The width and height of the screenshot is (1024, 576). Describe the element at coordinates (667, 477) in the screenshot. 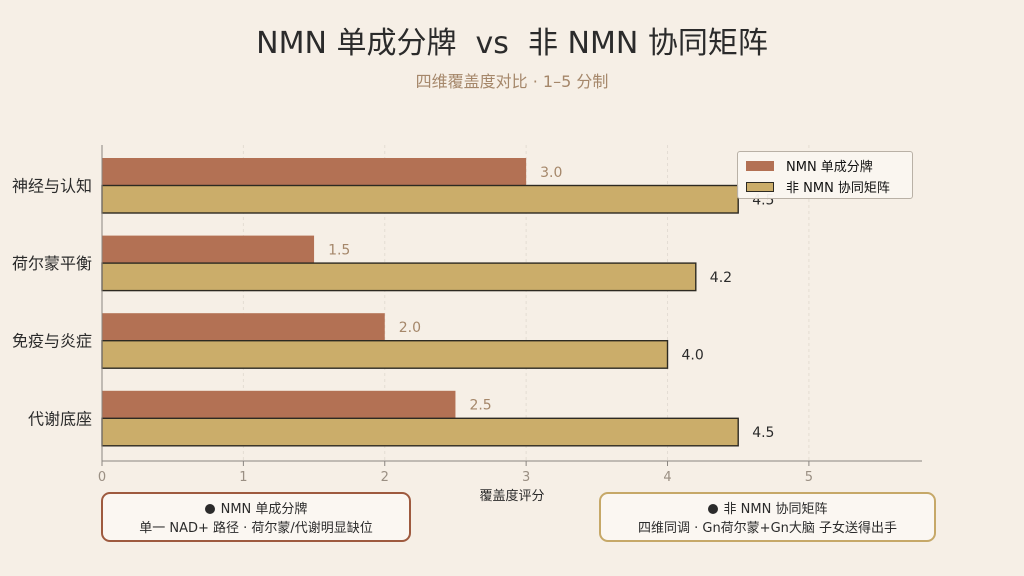

I see `x-tick-label-4: 4` at that location.